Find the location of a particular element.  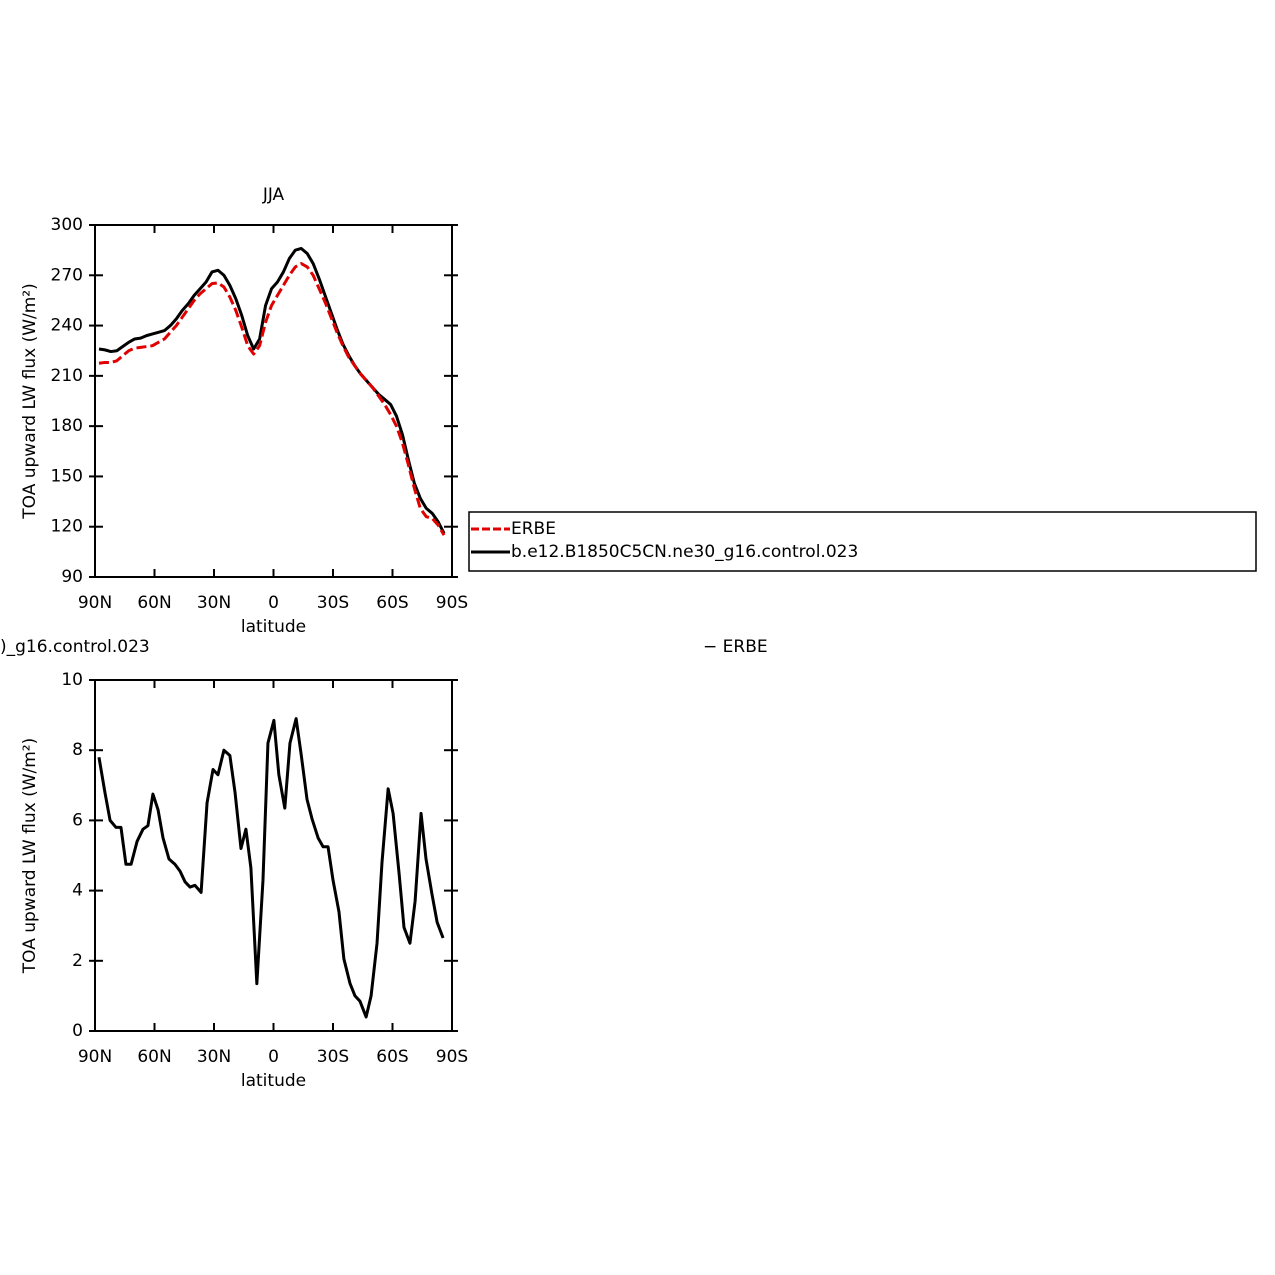

y-tick-label: 4 is located at coordinates (77, 891).